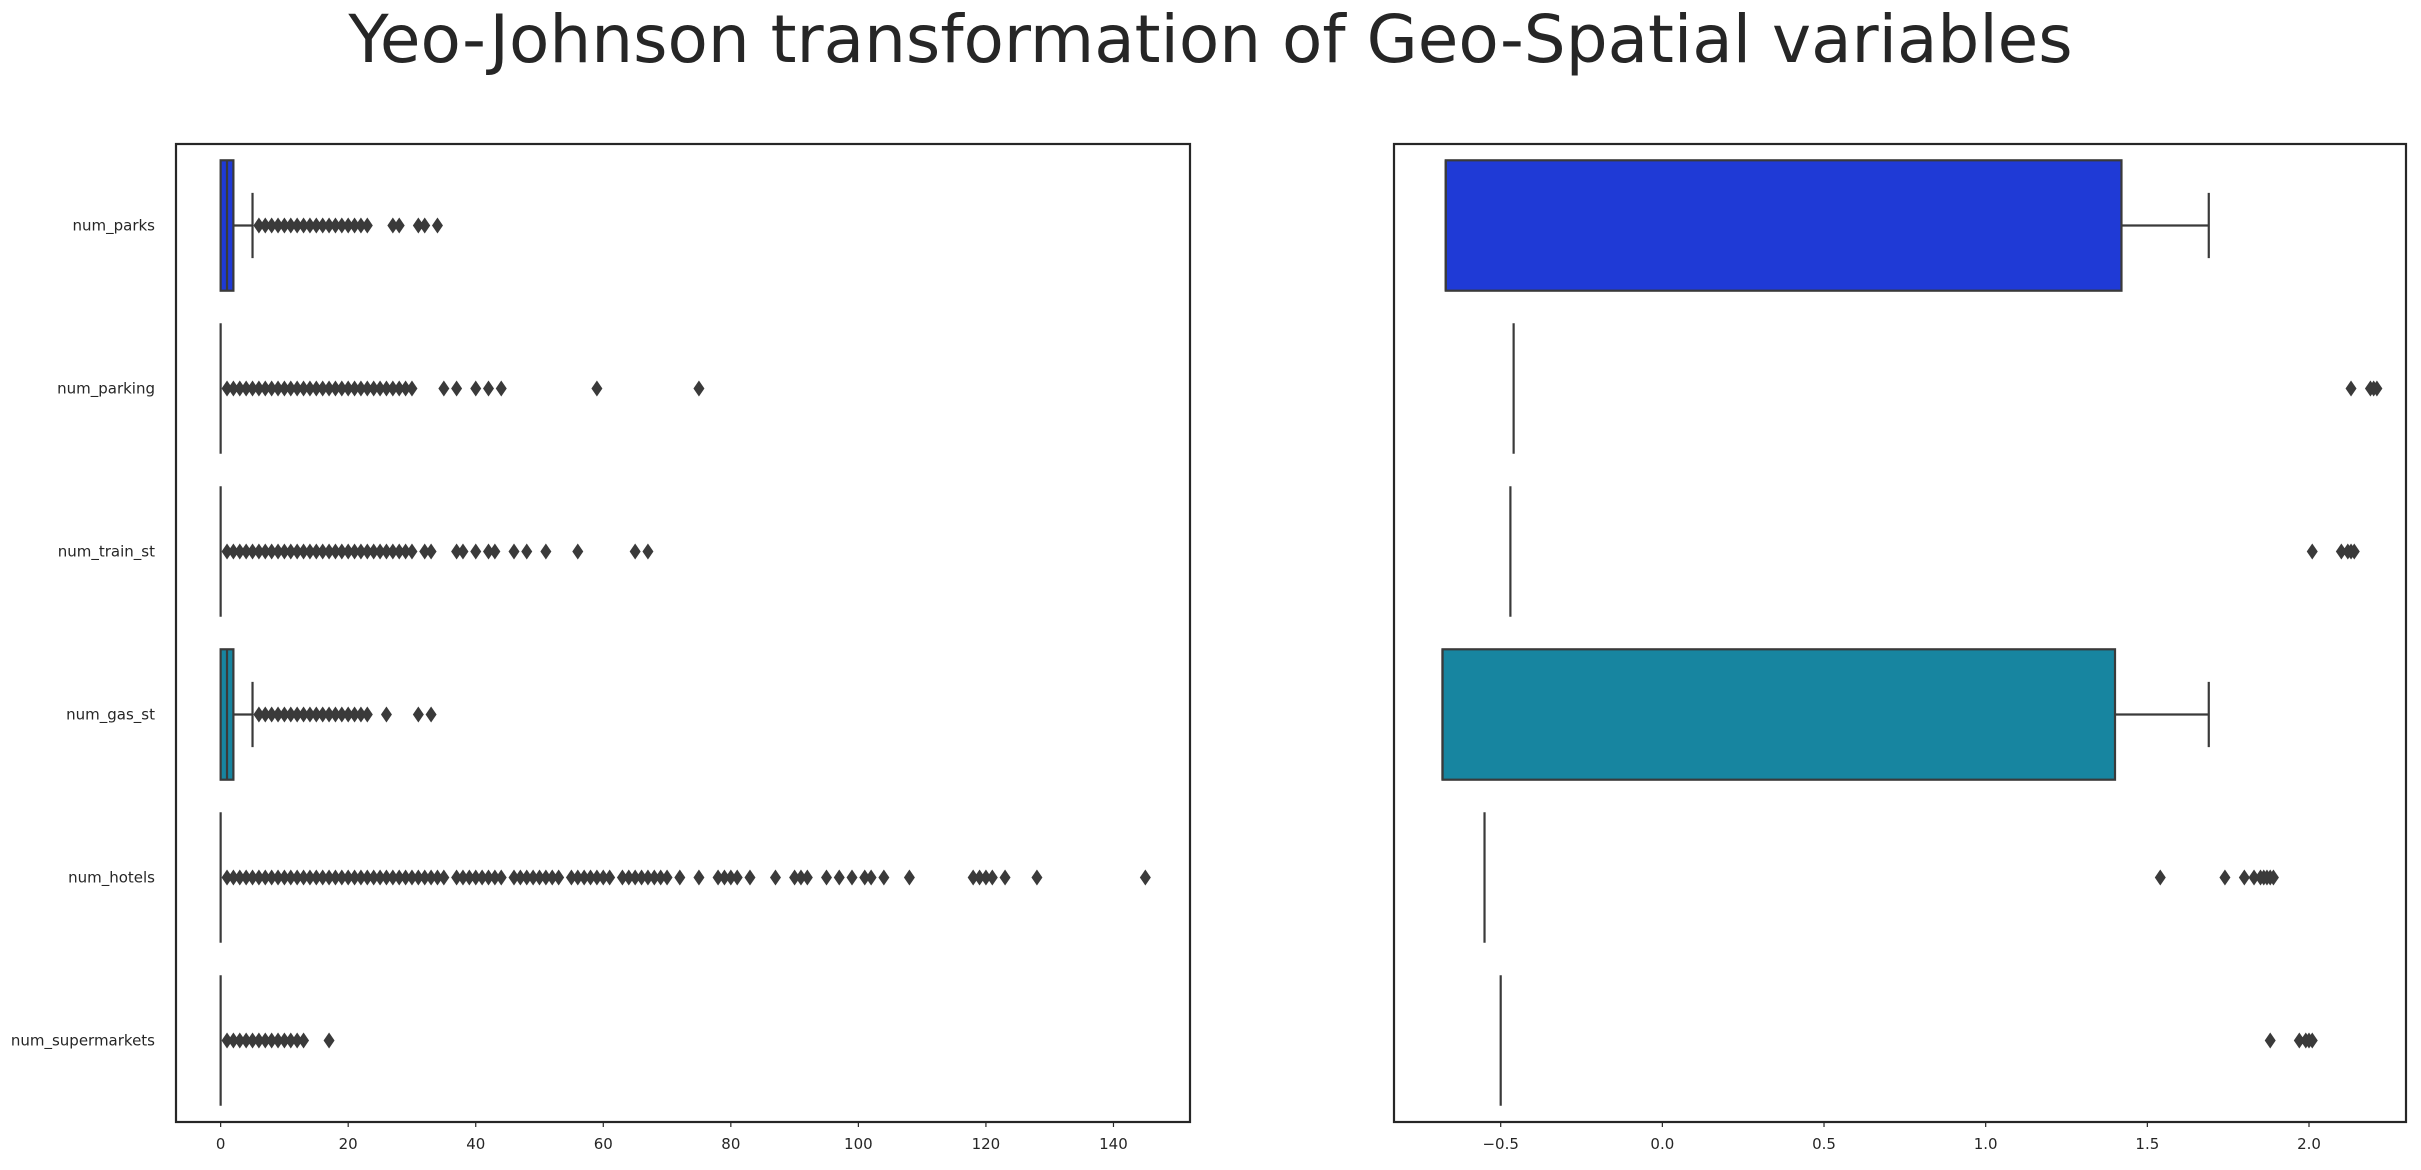 The height and width of the screenshot is (1170, 2421). What do you see at coordinates (1779, 714) in the screenshot?
I see `box-body` at bounding box center [1779, 714].